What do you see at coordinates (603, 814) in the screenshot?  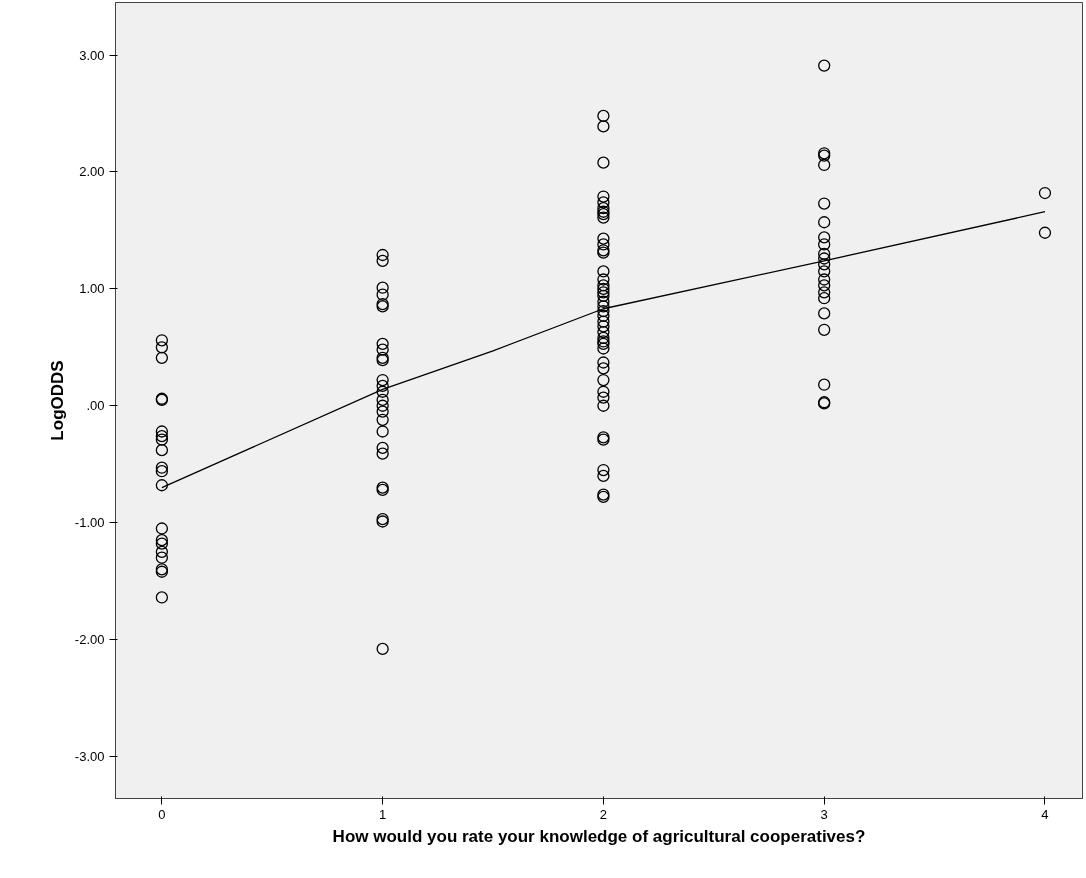 I see `x-tick-label: 2` at bounding box center [603, 814].